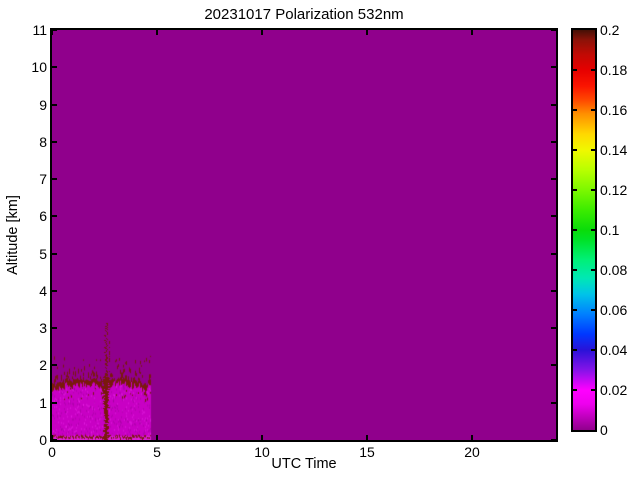 The width and height of the screenshot is (640, 480). I want to click on y-tick-label: 8, so click(43, 141).